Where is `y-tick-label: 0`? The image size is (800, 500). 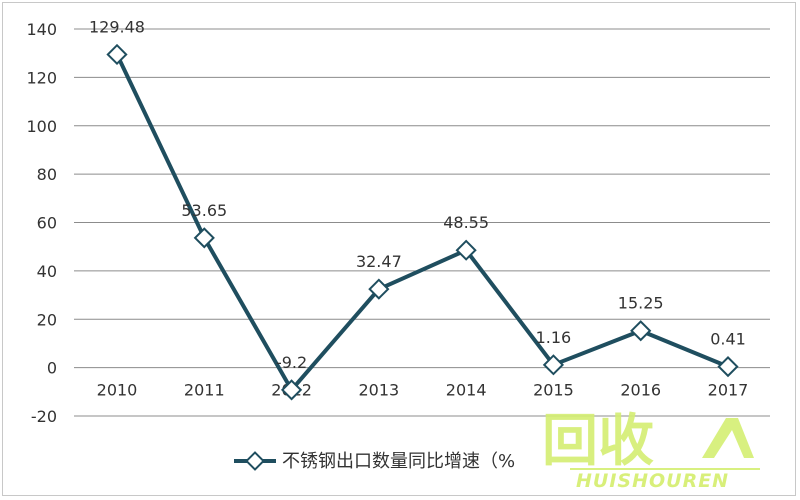
y-tick-label: 0 is located at coordinates (52, 368).